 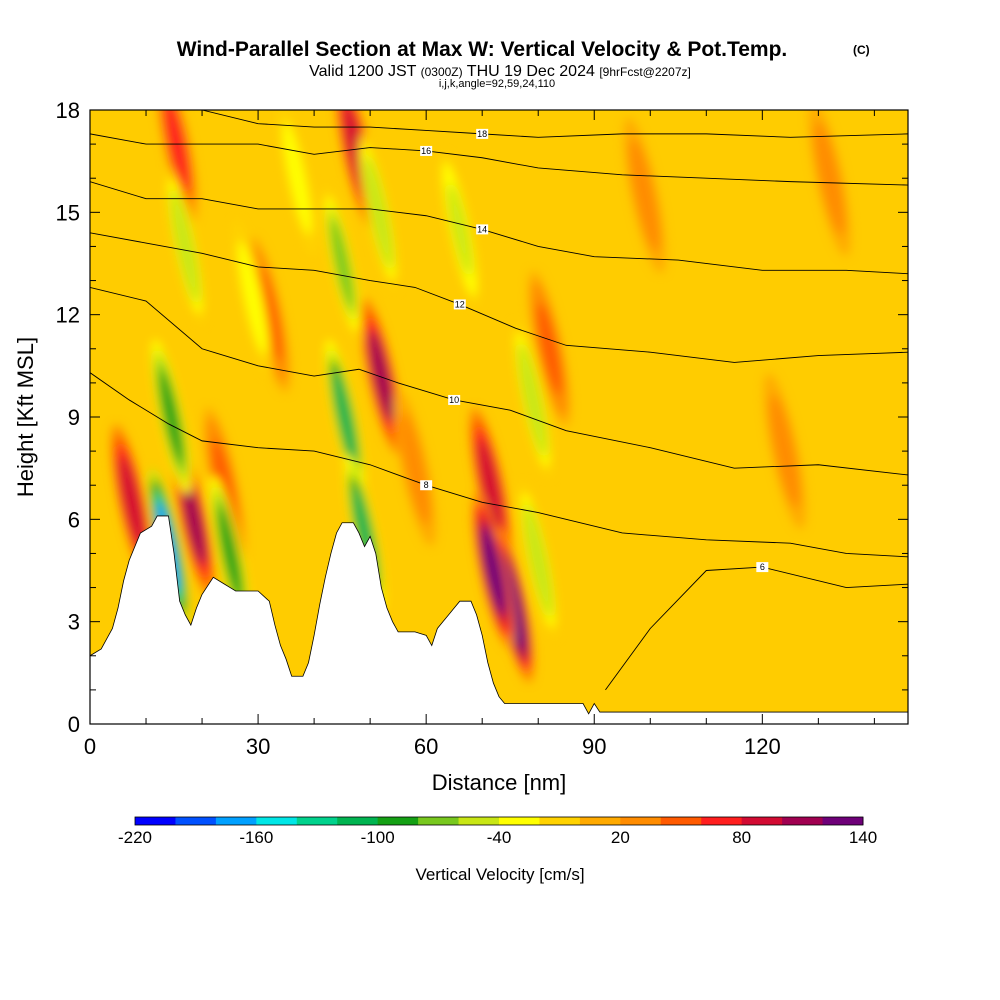 What do you see at coordinates (762, 746) in the screenshot?
I see `x-tick-label: 120` at bounding box center [762, 746].